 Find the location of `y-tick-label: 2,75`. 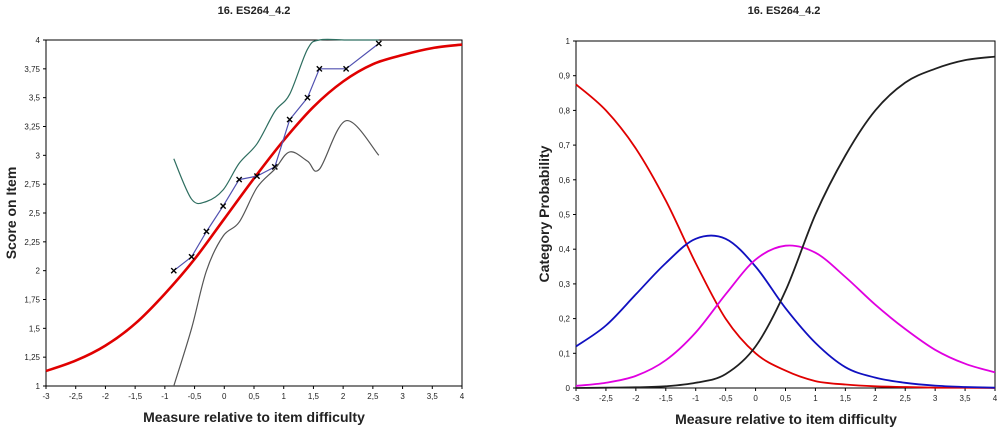

y-tick-label: 2,75 is located at coordinates (32, 184).